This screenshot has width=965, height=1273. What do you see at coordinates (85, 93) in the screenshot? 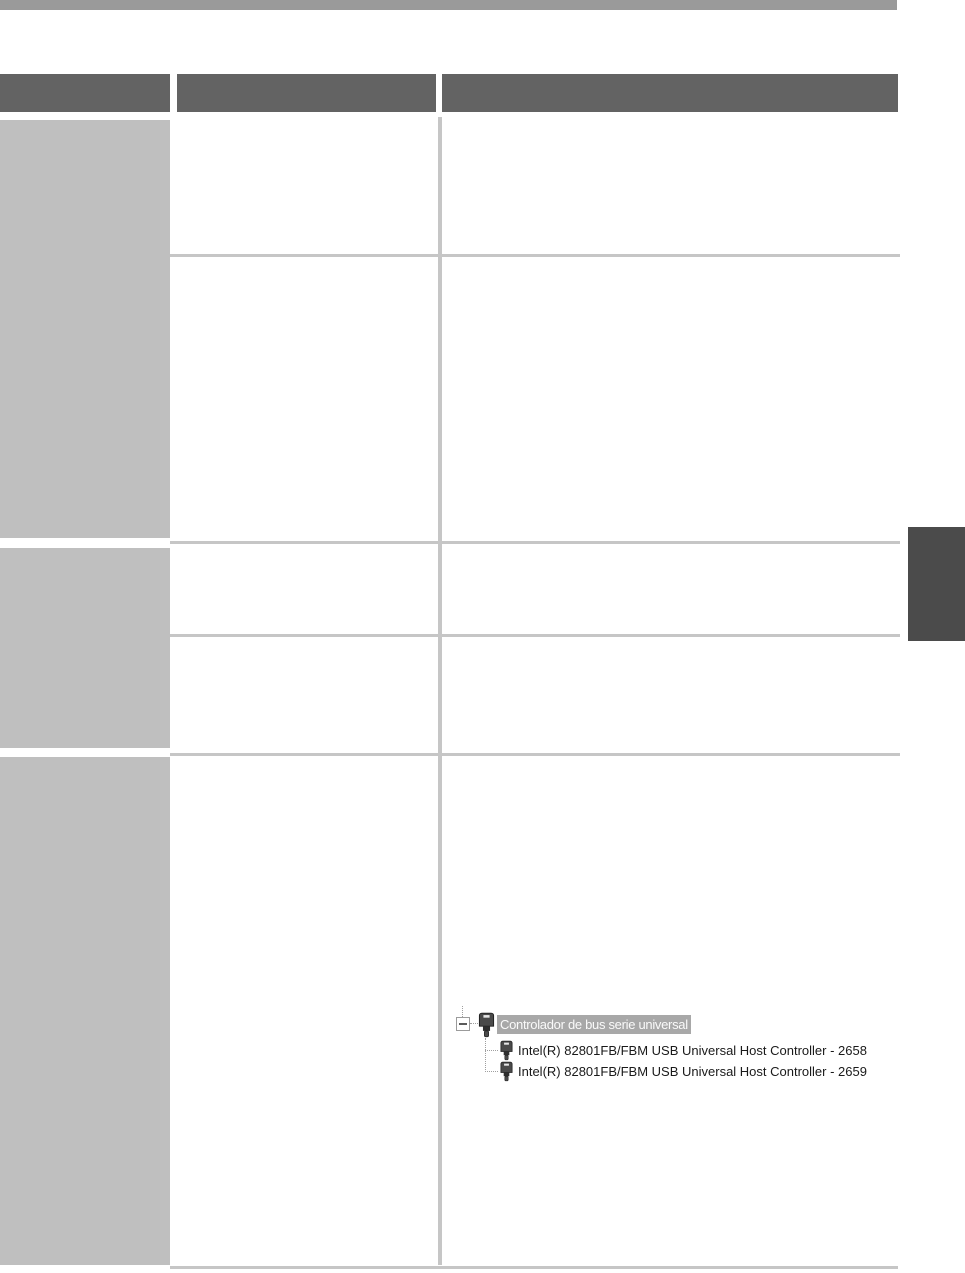
I see `table-header-col1` at bounding box center [85, 93].